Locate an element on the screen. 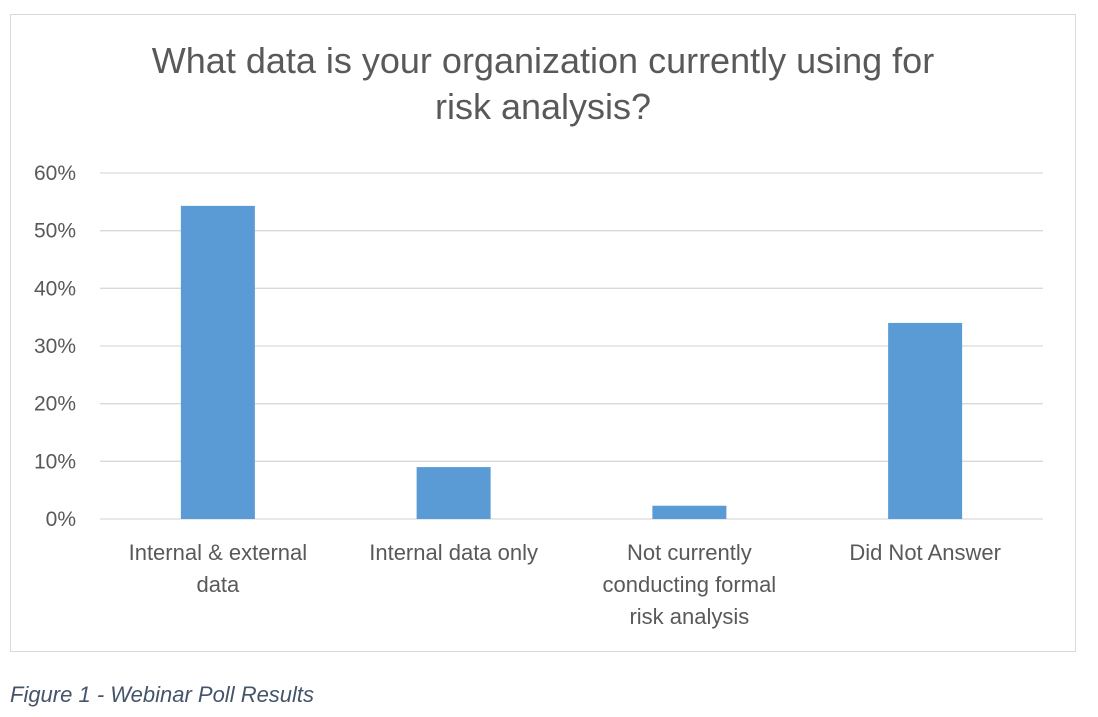 Image resolution: width=1098 pixels, height=717 pixels. y-tick-label: 10% is located at coordinates (55, 461).